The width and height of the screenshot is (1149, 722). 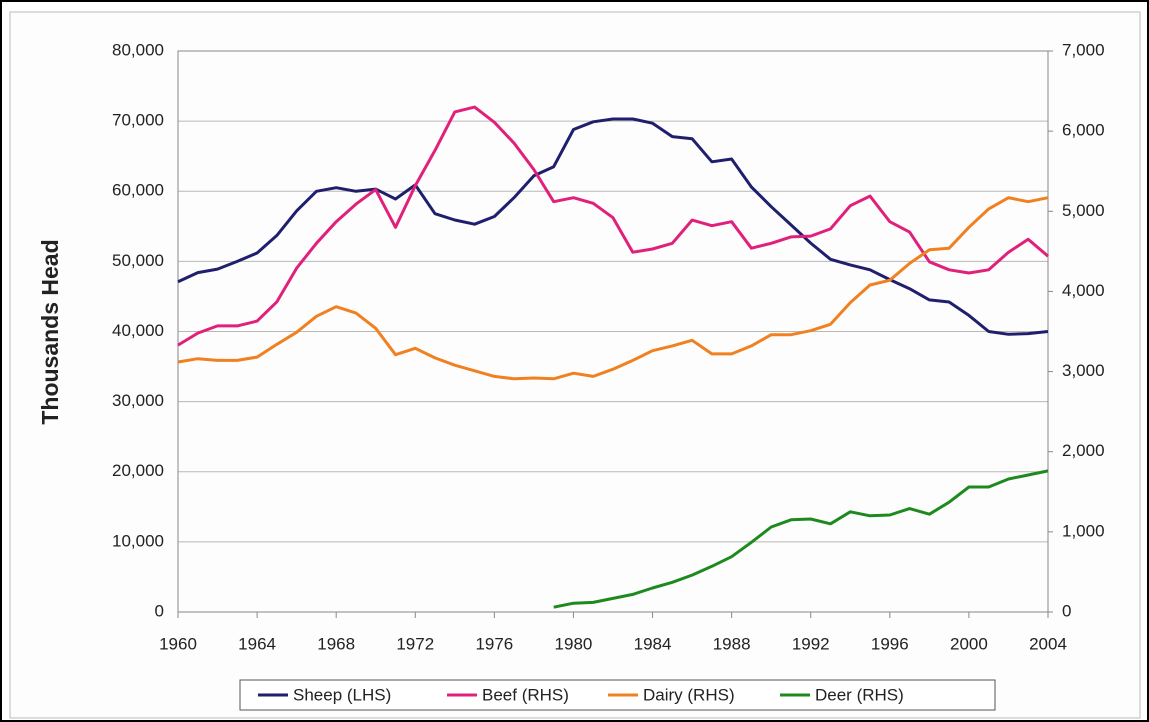 I want to click on x-tick-label: 1964, so click(x=257, y=643).